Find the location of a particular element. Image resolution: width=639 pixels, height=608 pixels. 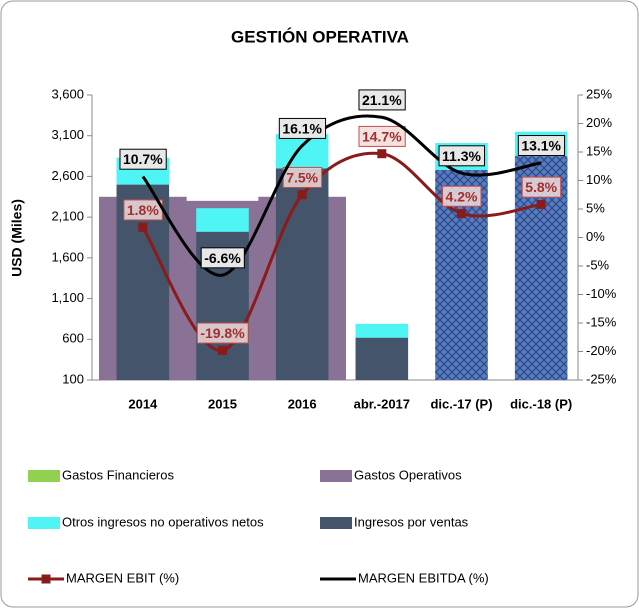

data-label: 16.1% is located at coordinates (302, 128).